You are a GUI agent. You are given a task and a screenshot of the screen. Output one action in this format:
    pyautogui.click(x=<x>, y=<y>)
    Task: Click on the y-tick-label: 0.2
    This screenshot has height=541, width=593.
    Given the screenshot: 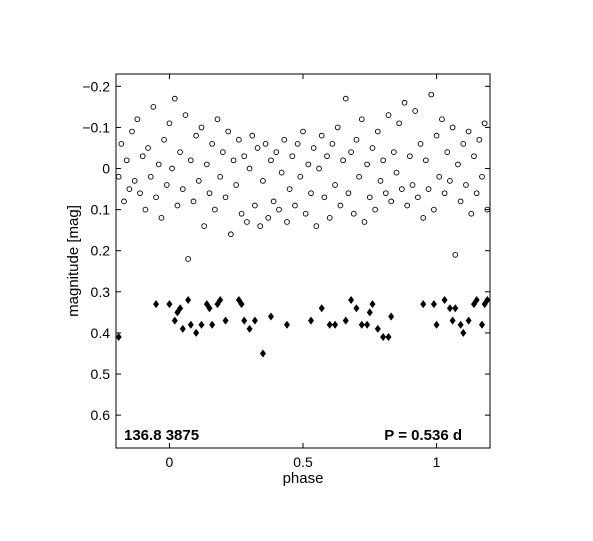 What is the action you would take?
    pyautogui.click(x=101, y=251)
    